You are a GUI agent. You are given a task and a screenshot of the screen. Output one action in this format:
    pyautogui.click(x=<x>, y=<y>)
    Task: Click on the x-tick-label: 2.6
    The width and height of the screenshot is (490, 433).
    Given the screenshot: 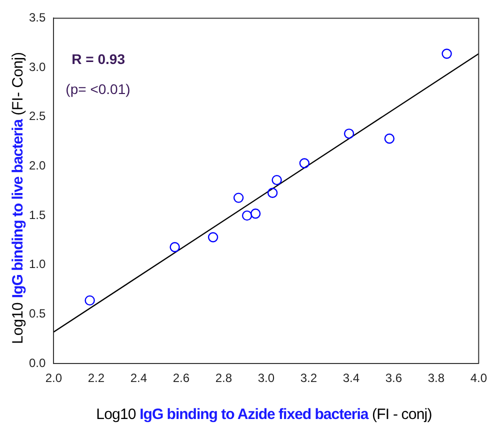 What is the action you would take?
    pyautogui.click(x=181, y=378)
    